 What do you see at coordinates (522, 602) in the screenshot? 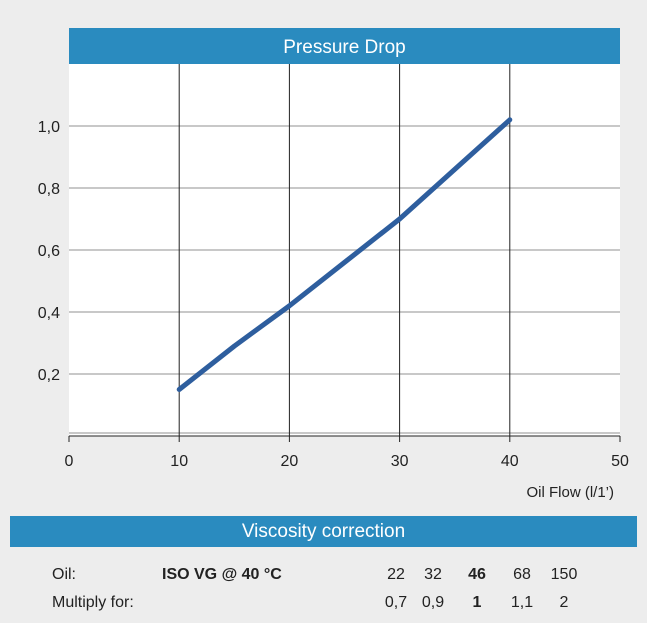
I see `factor-value: 1,1` at bounding box center [522, 602].